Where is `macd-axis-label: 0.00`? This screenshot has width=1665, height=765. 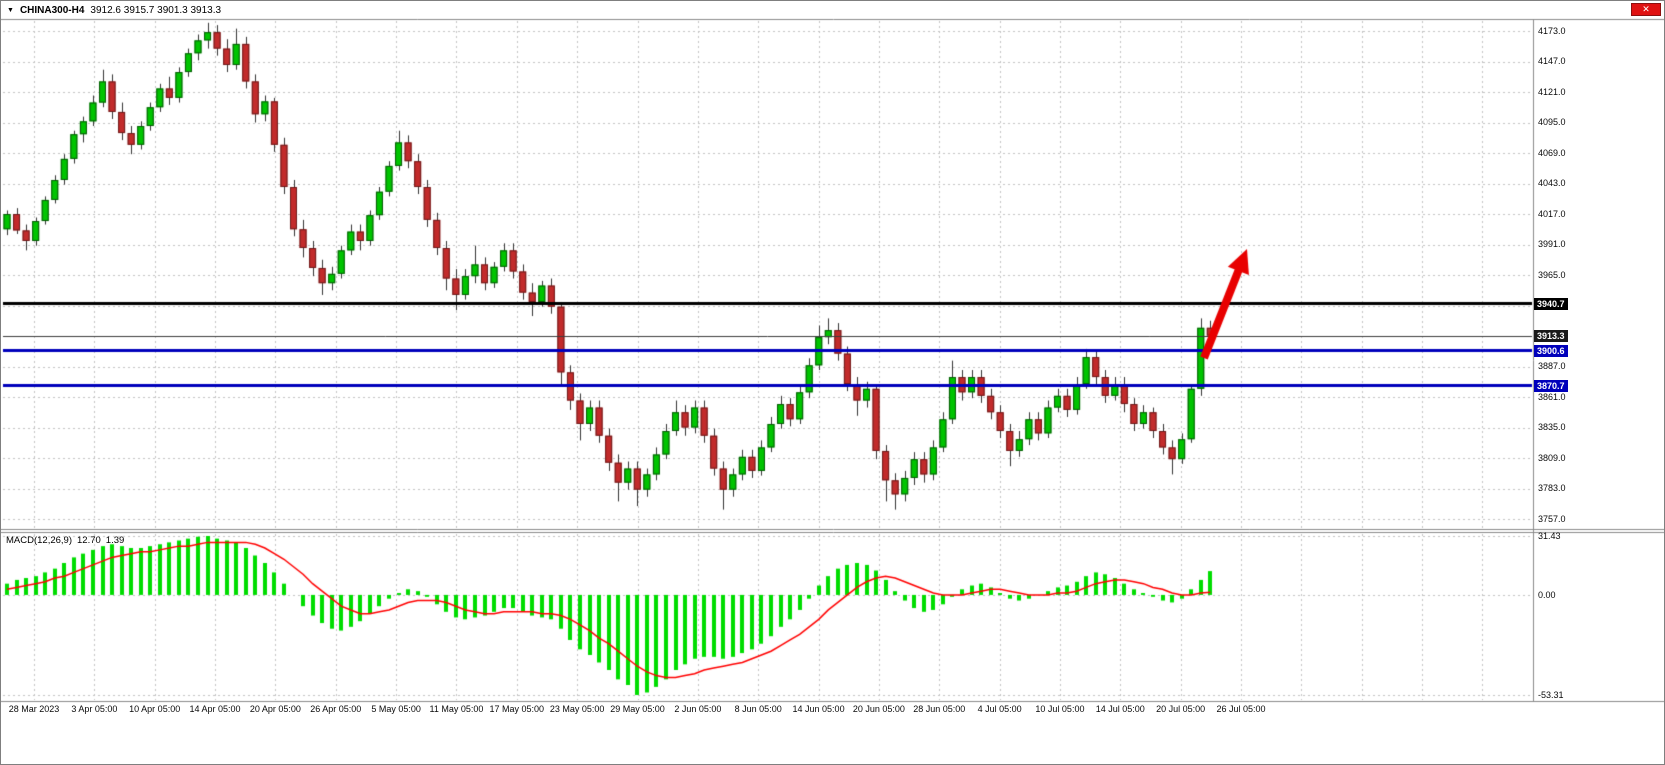
macd-axis-label: 0.00 is located at coordinates (1547, 594).